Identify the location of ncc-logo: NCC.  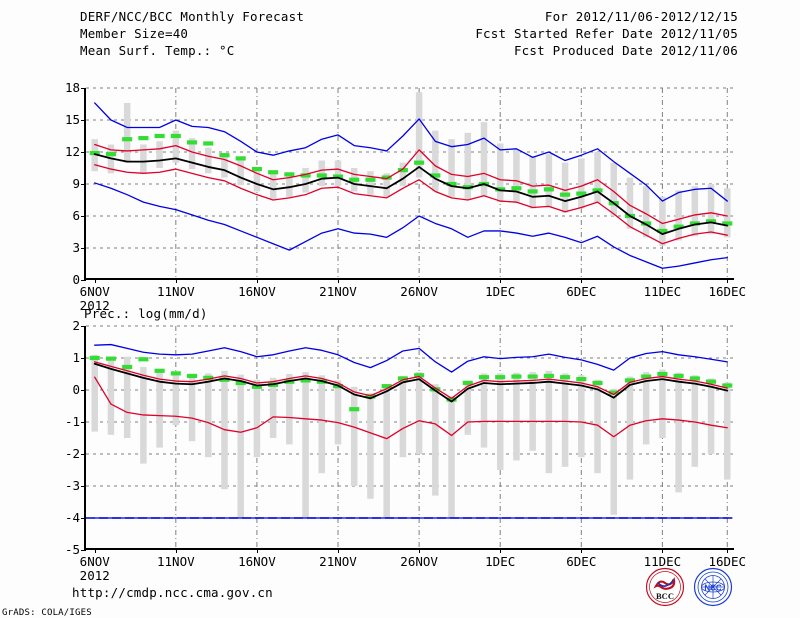
(713, 587).